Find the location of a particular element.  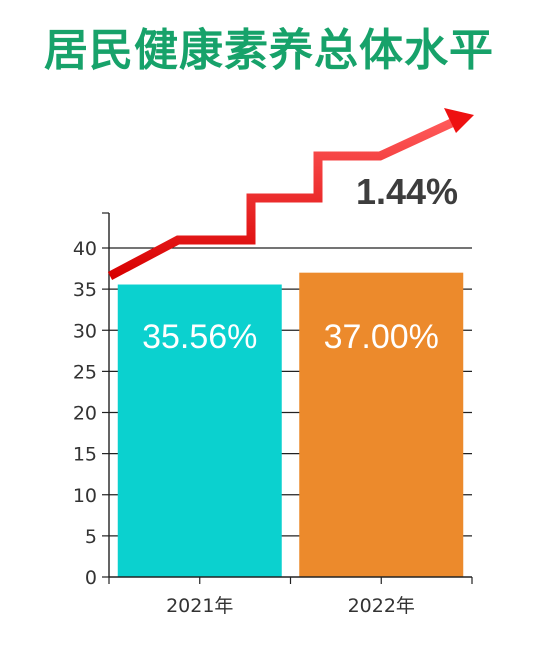

y-tick-label: 20 is located at coordinates (85, 414).